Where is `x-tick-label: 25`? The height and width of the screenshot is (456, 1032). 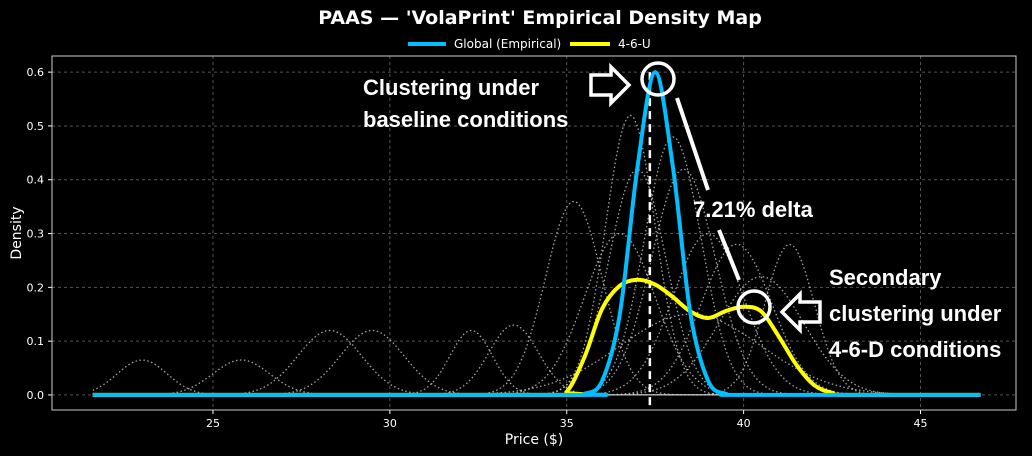 x-tick-label: 25 is located at coordinates (213, 423).